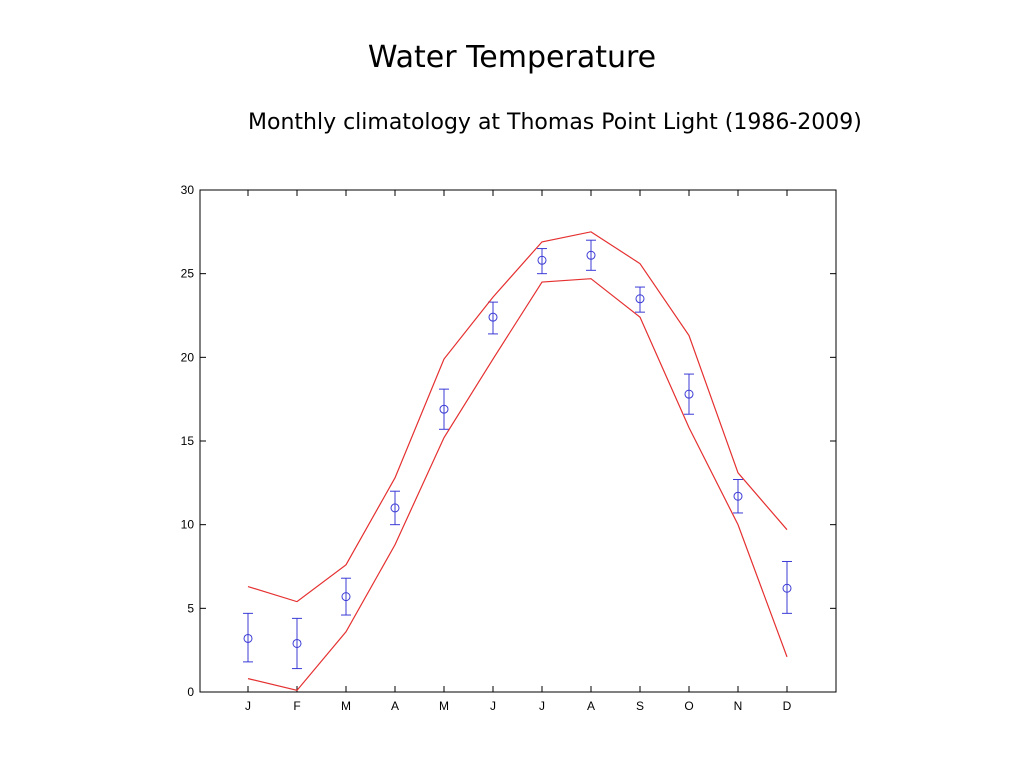  I want to click on x-tick-label: F, so click(296, 706).